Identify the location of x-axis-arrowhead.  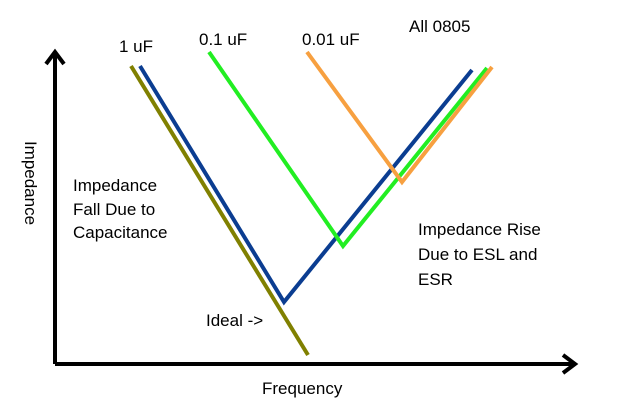
(570, 364).